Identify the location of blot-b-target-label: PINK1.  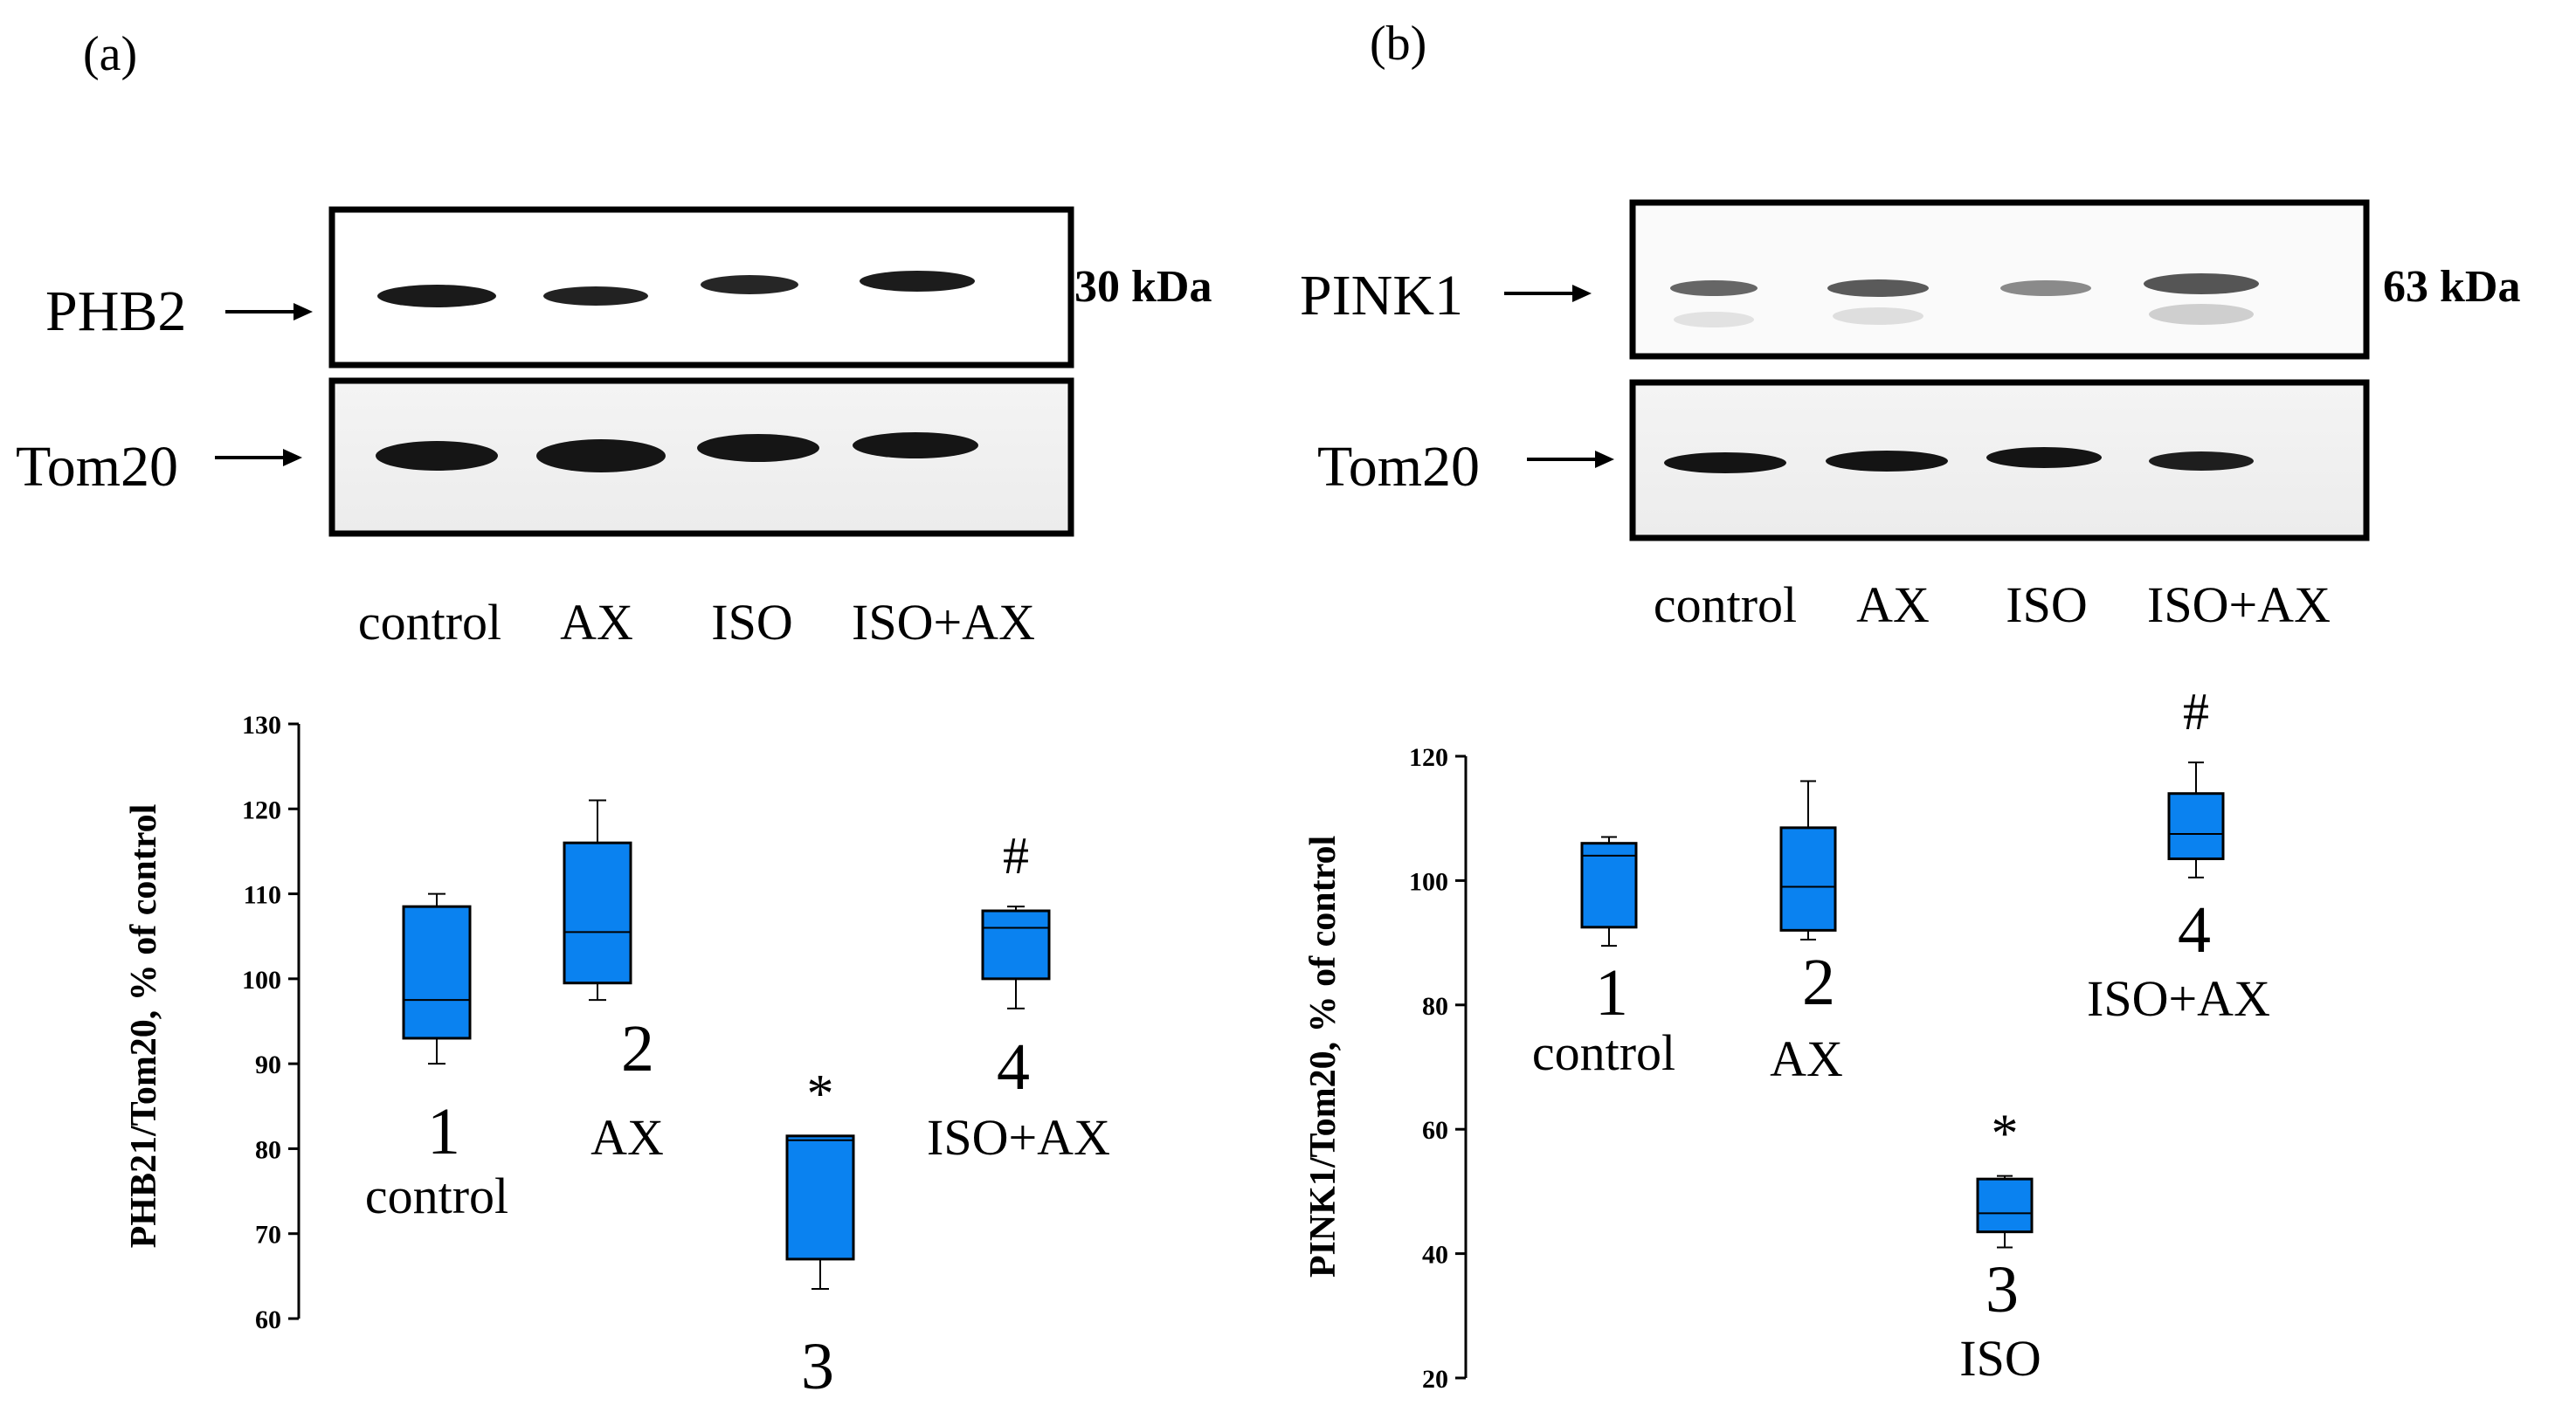
(1381, 295).